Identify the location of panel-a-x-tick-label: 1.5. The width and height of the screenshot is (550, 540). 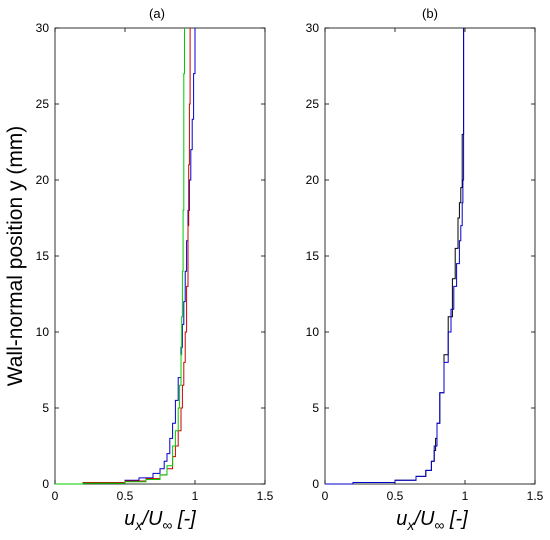
(265, 496).